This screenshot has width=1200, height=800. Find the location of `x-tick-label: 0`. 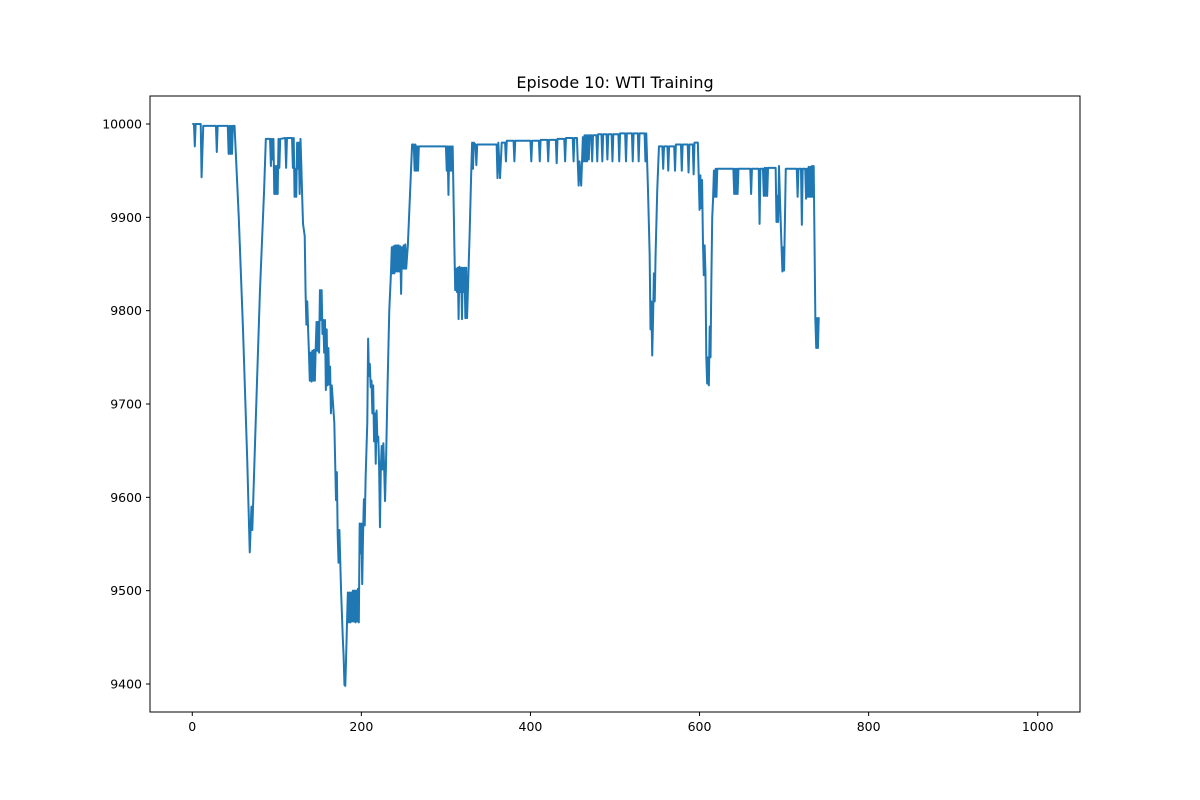

x-tick-label: 0 is located at coordinates (192, 726).